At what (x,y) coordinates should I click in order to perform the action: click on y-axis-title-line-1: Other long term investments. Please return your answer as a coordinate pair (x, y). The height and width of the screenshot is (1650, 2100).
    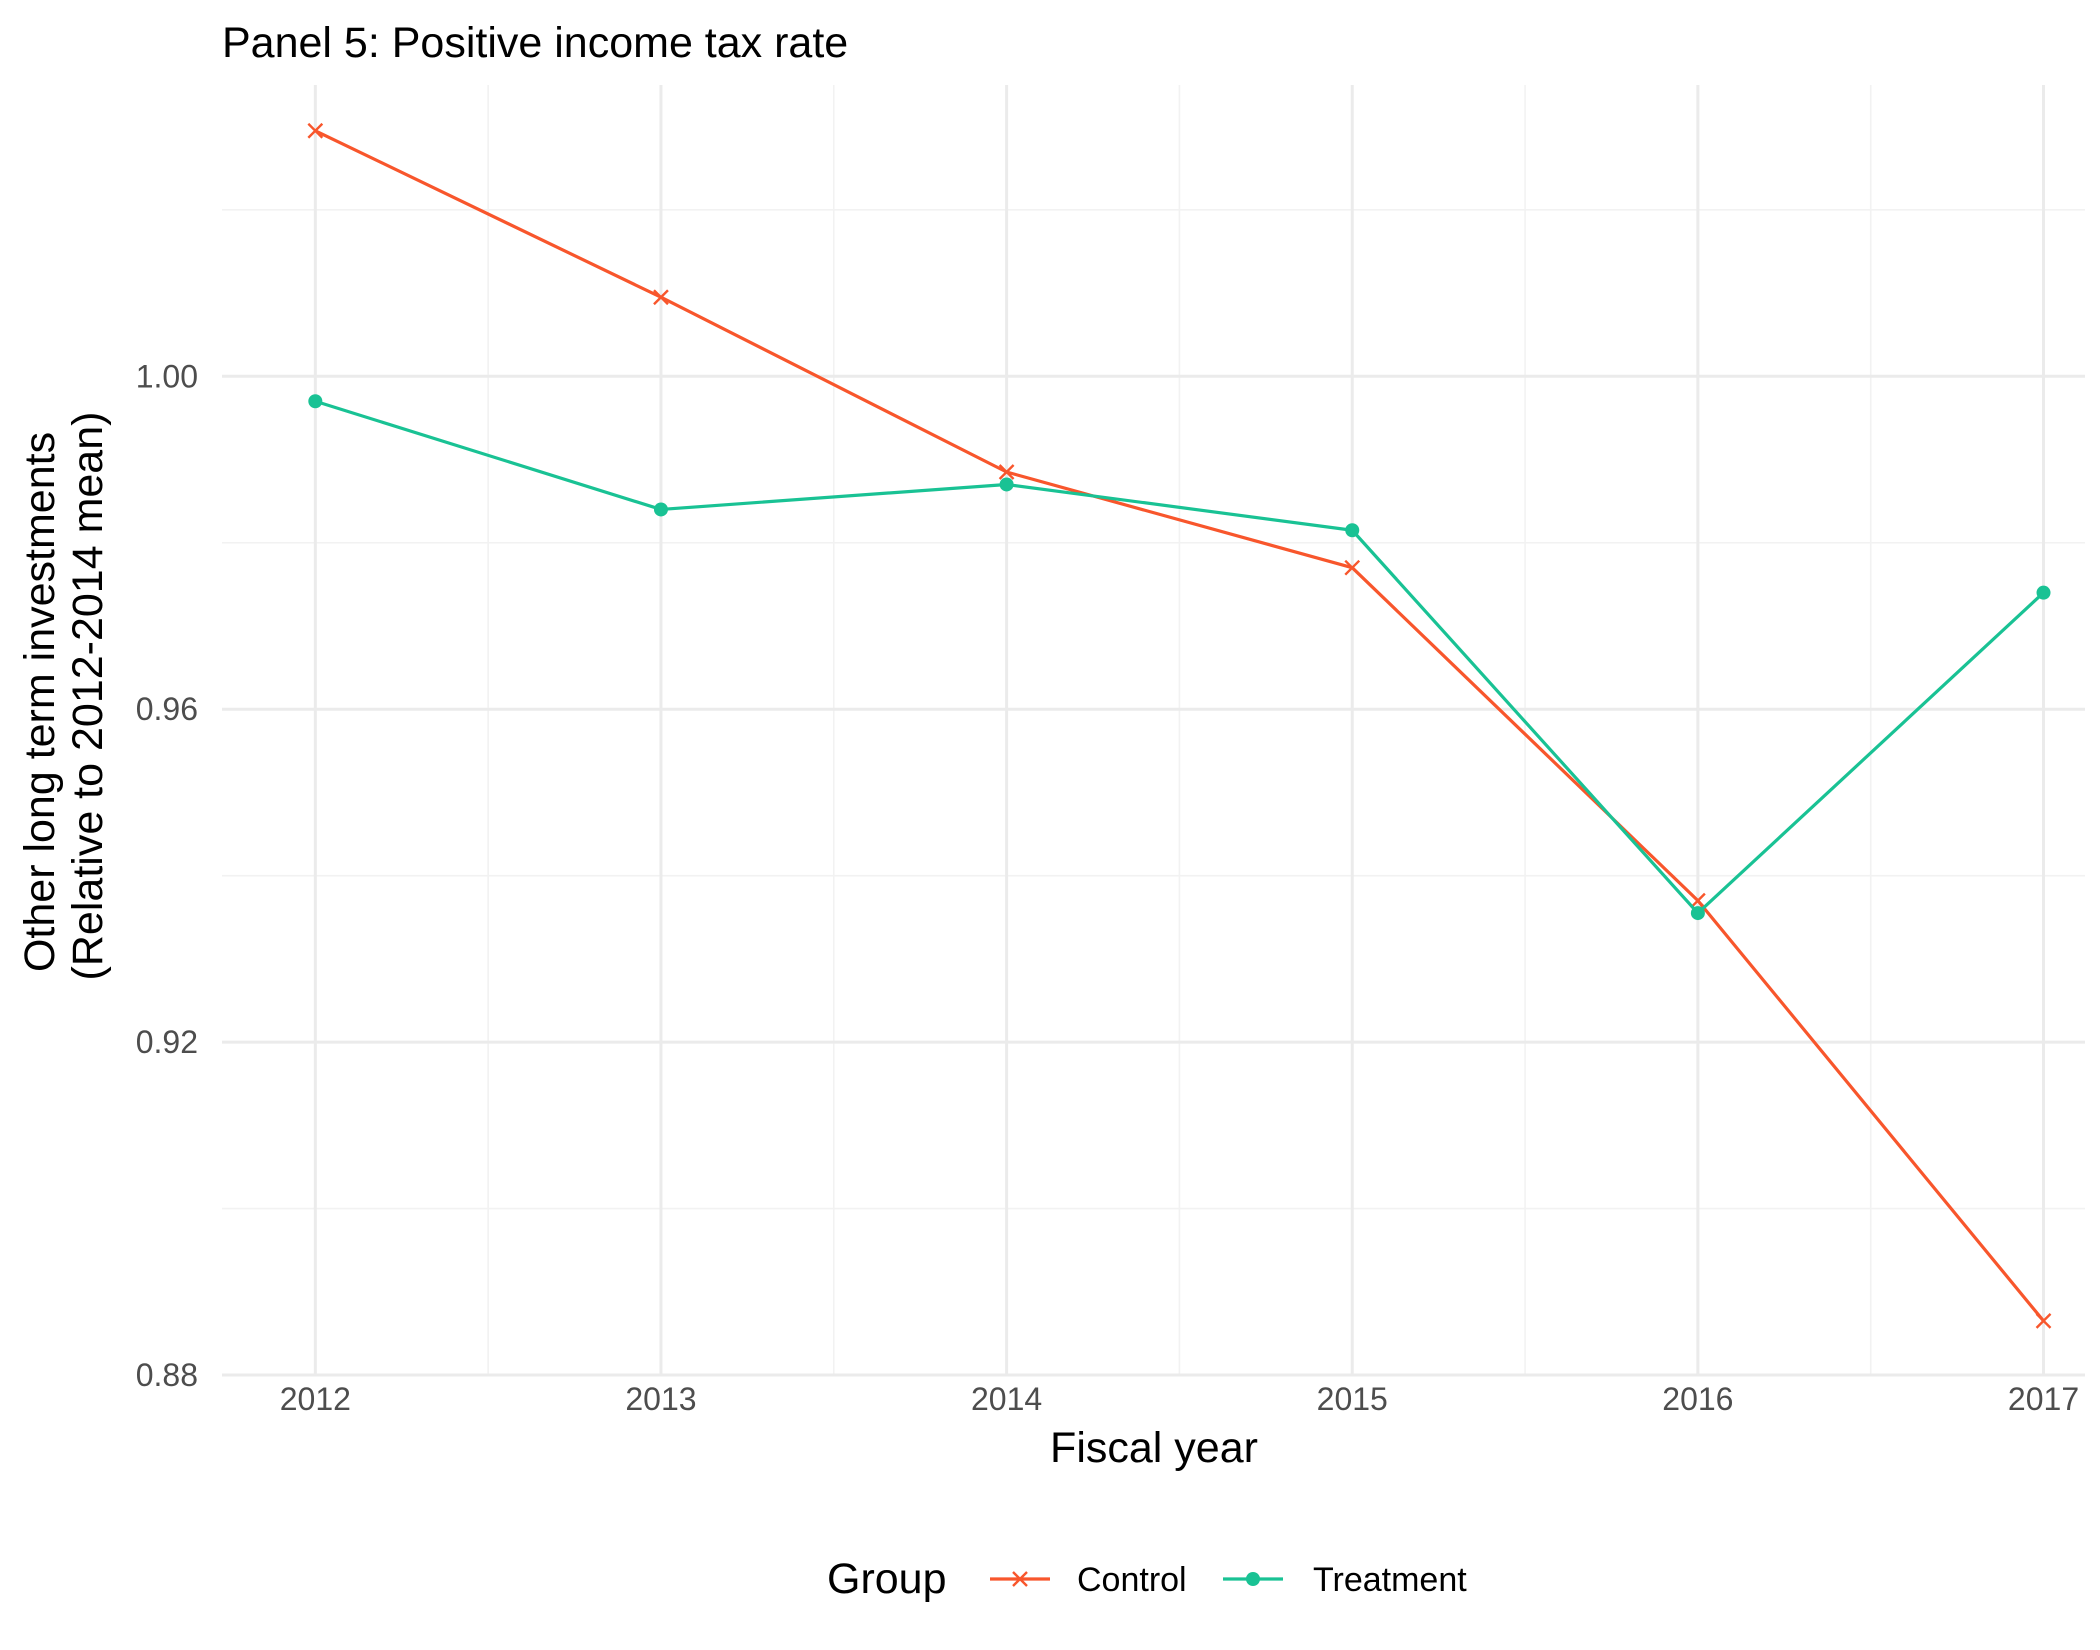
    Looking at the image, I should click on (40, 702).